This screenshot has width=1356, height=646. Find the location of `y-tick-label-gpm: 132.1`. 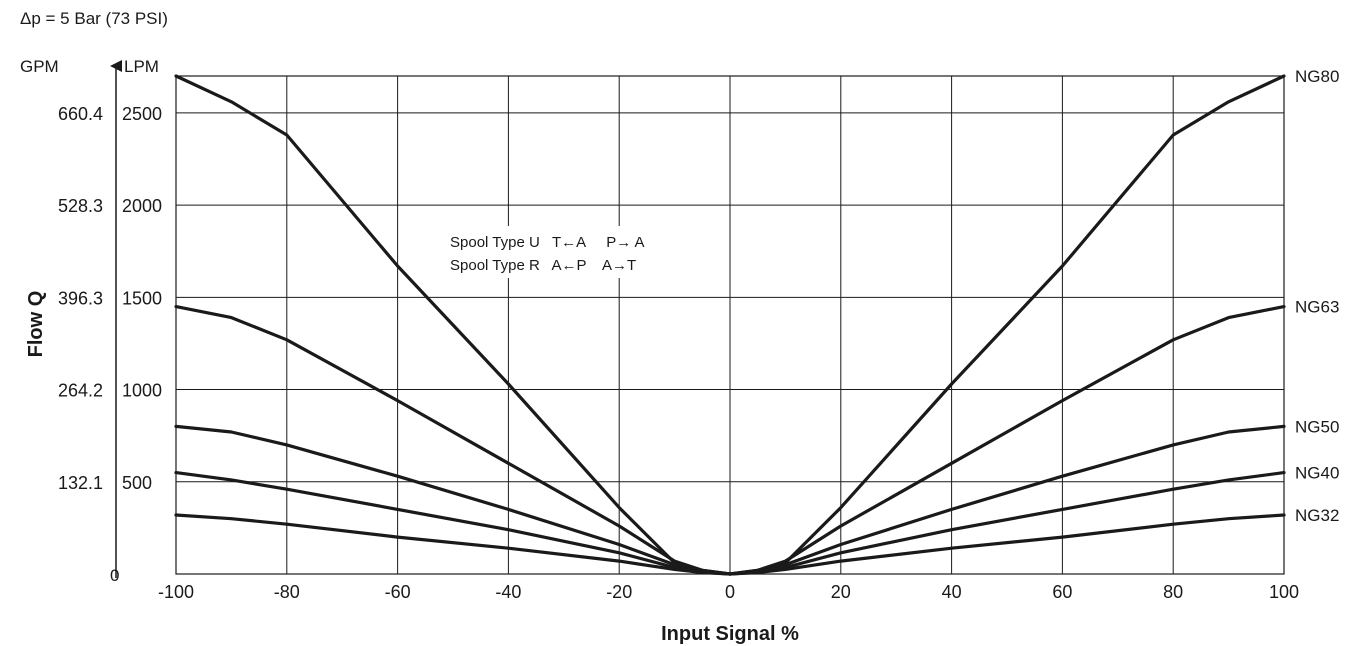

y-tick-label-gpm: 132.1 is located at coordinates (80, 483).